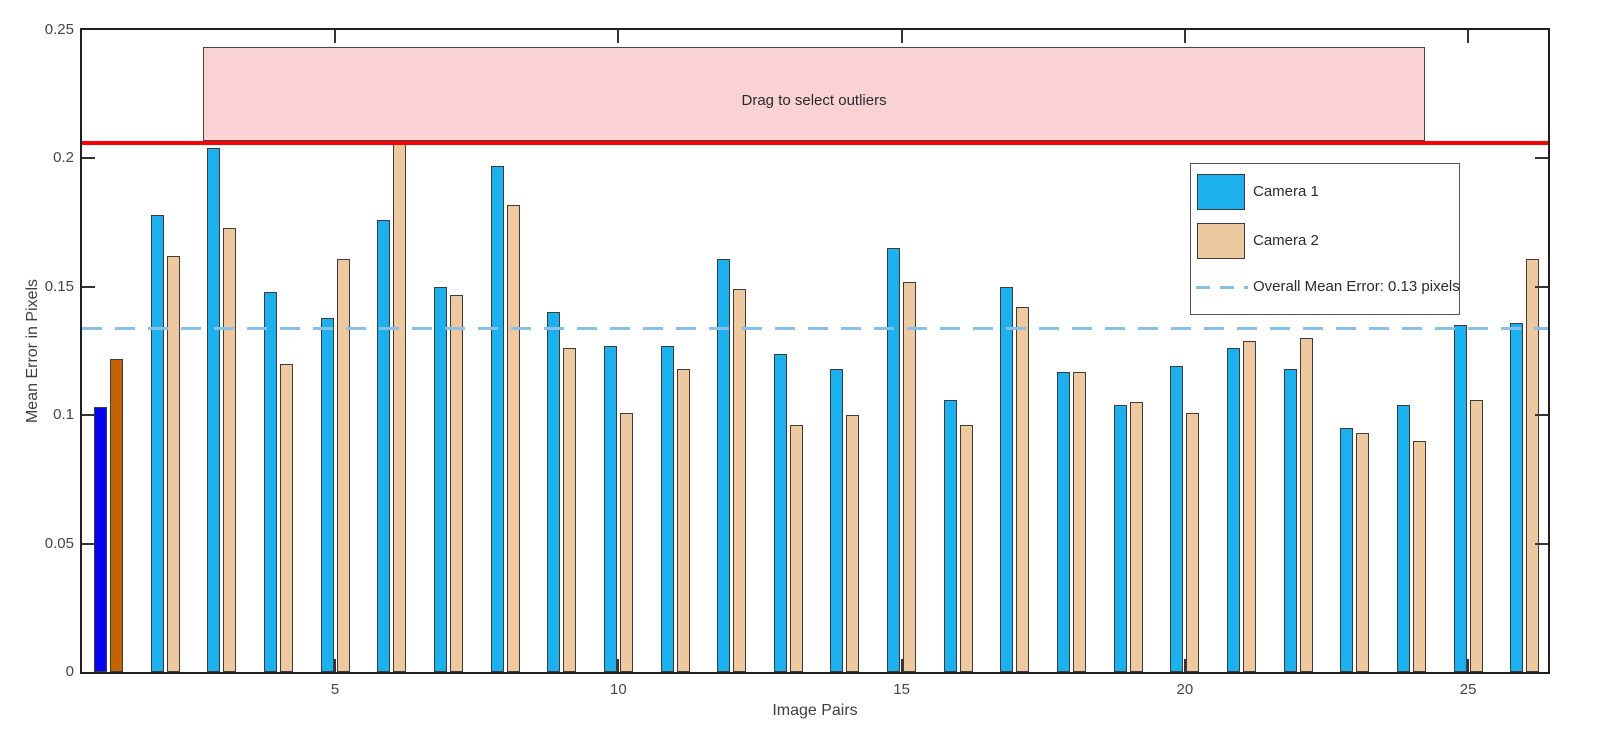  Describe the element at coordinates (1356, 286) in the screenshot. I see `legend-label-mean-error: Overall Mean Error: 0.13 pixels` at that location.